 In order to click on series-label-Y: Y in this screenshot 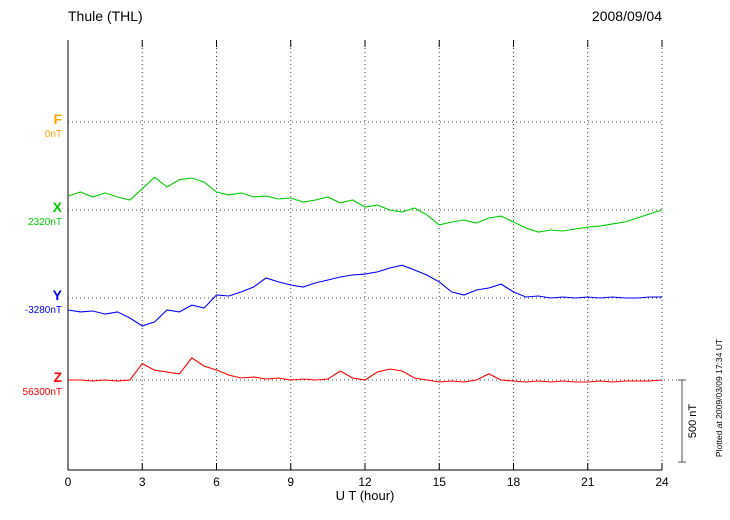, I will do `click(58, 295)`.